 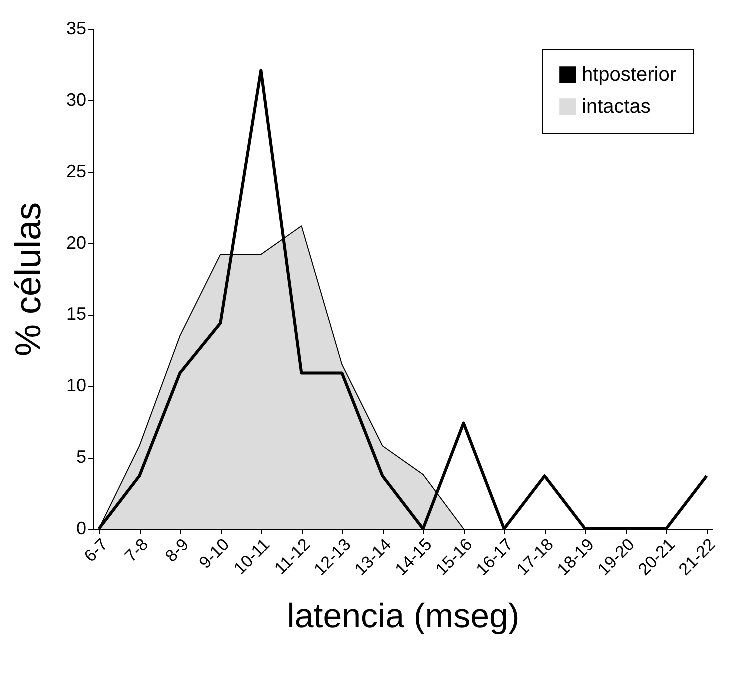 I want to click on y-tick-label: 15, so click(x=76, y=314).